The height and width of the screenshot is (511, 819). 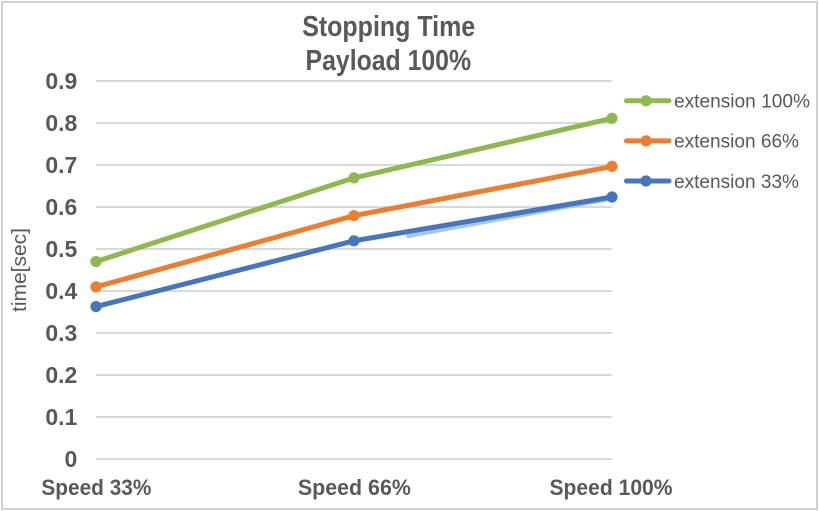 I want to click on svg-text: 0.3, so click(x=61, y=333).